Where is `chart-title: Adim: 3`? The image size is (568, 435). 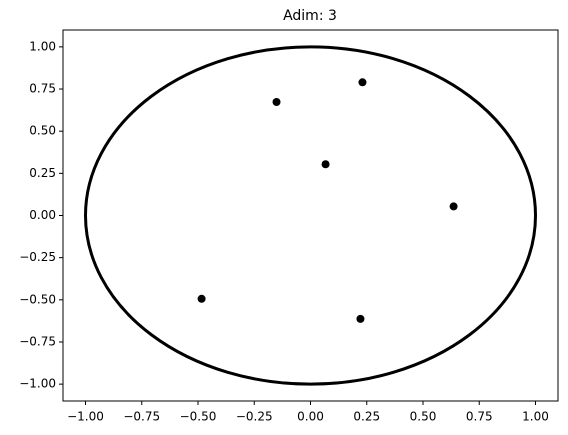
chart-title: Adim: 3 is located at coordinates (310, 16).